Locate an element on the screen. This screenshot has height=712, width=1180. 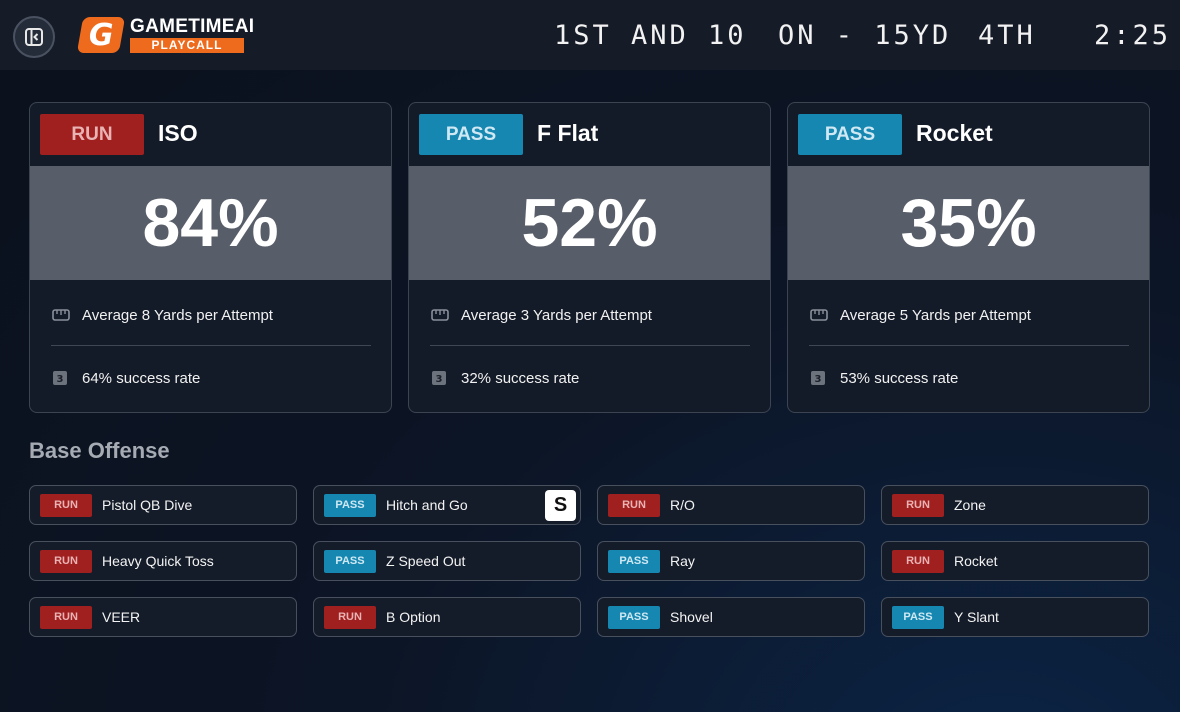
play-button: PASS Hitch and Go S is located at coordinates (447, 505).